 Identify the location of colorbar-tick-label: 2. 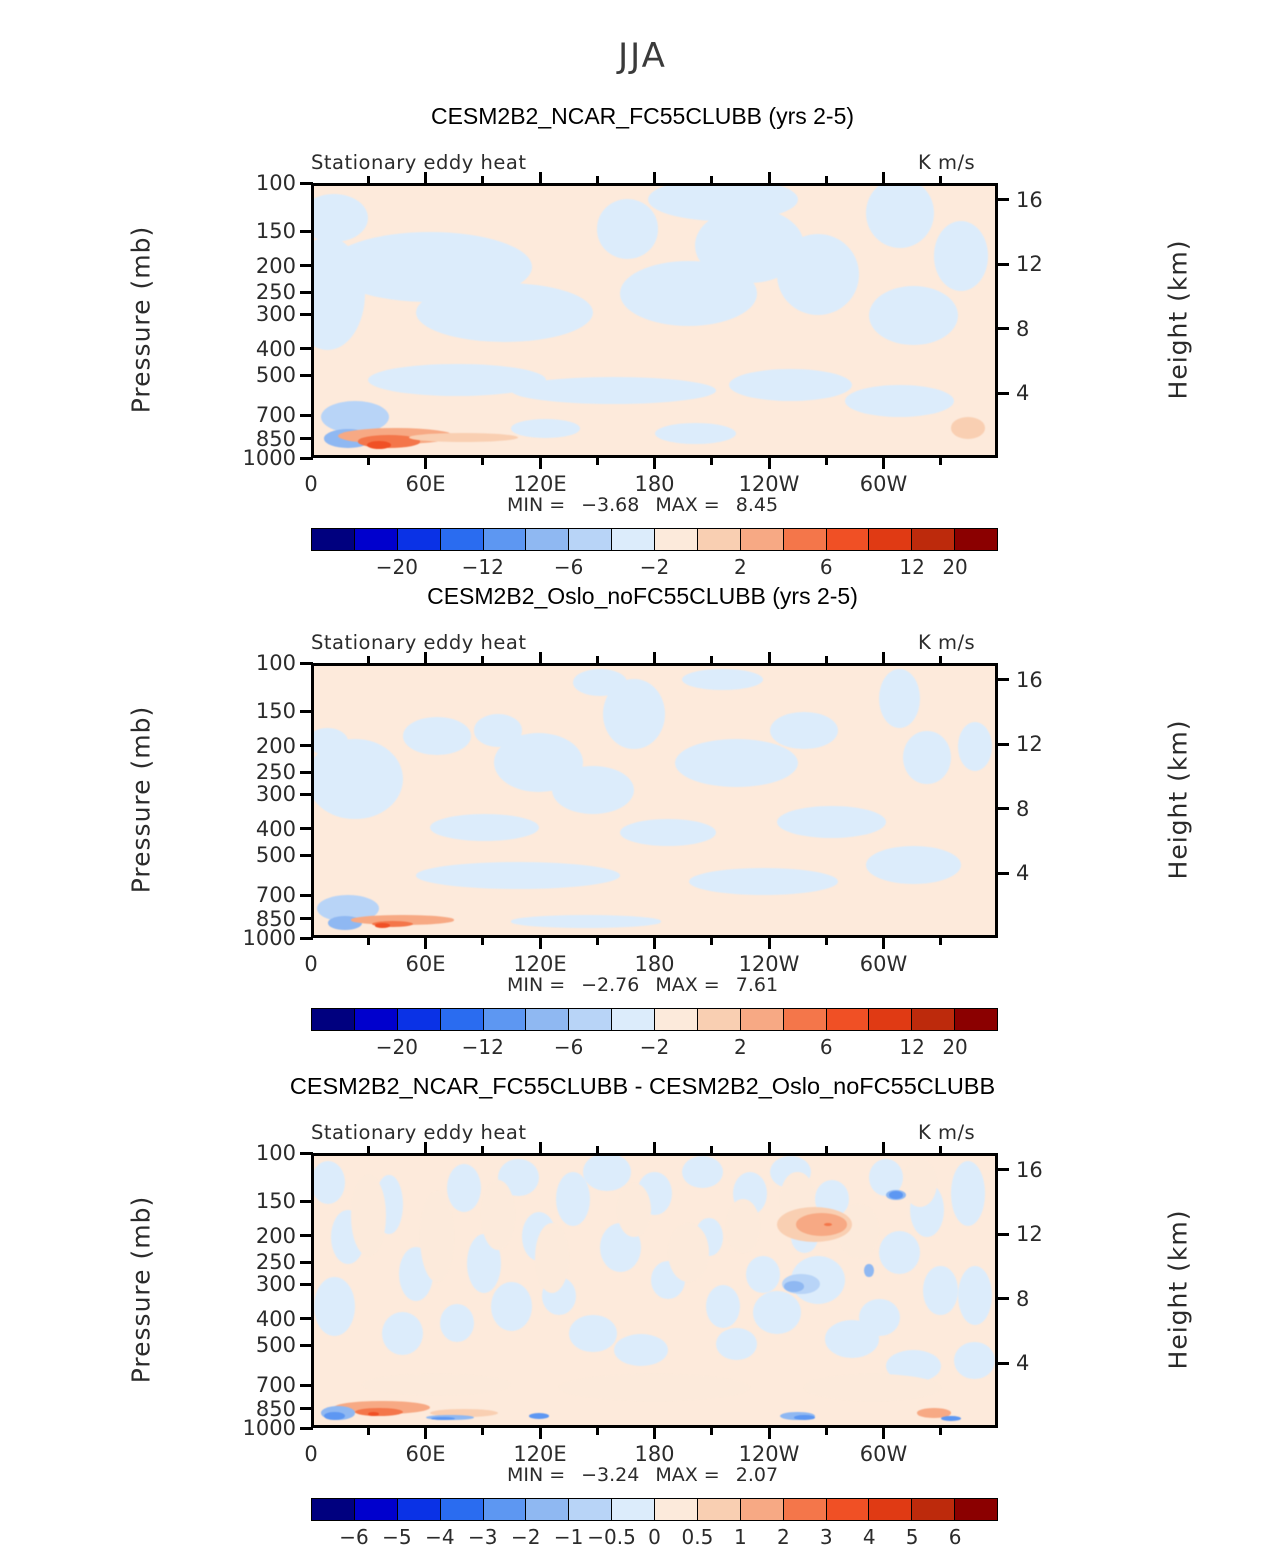
(783, 1537).